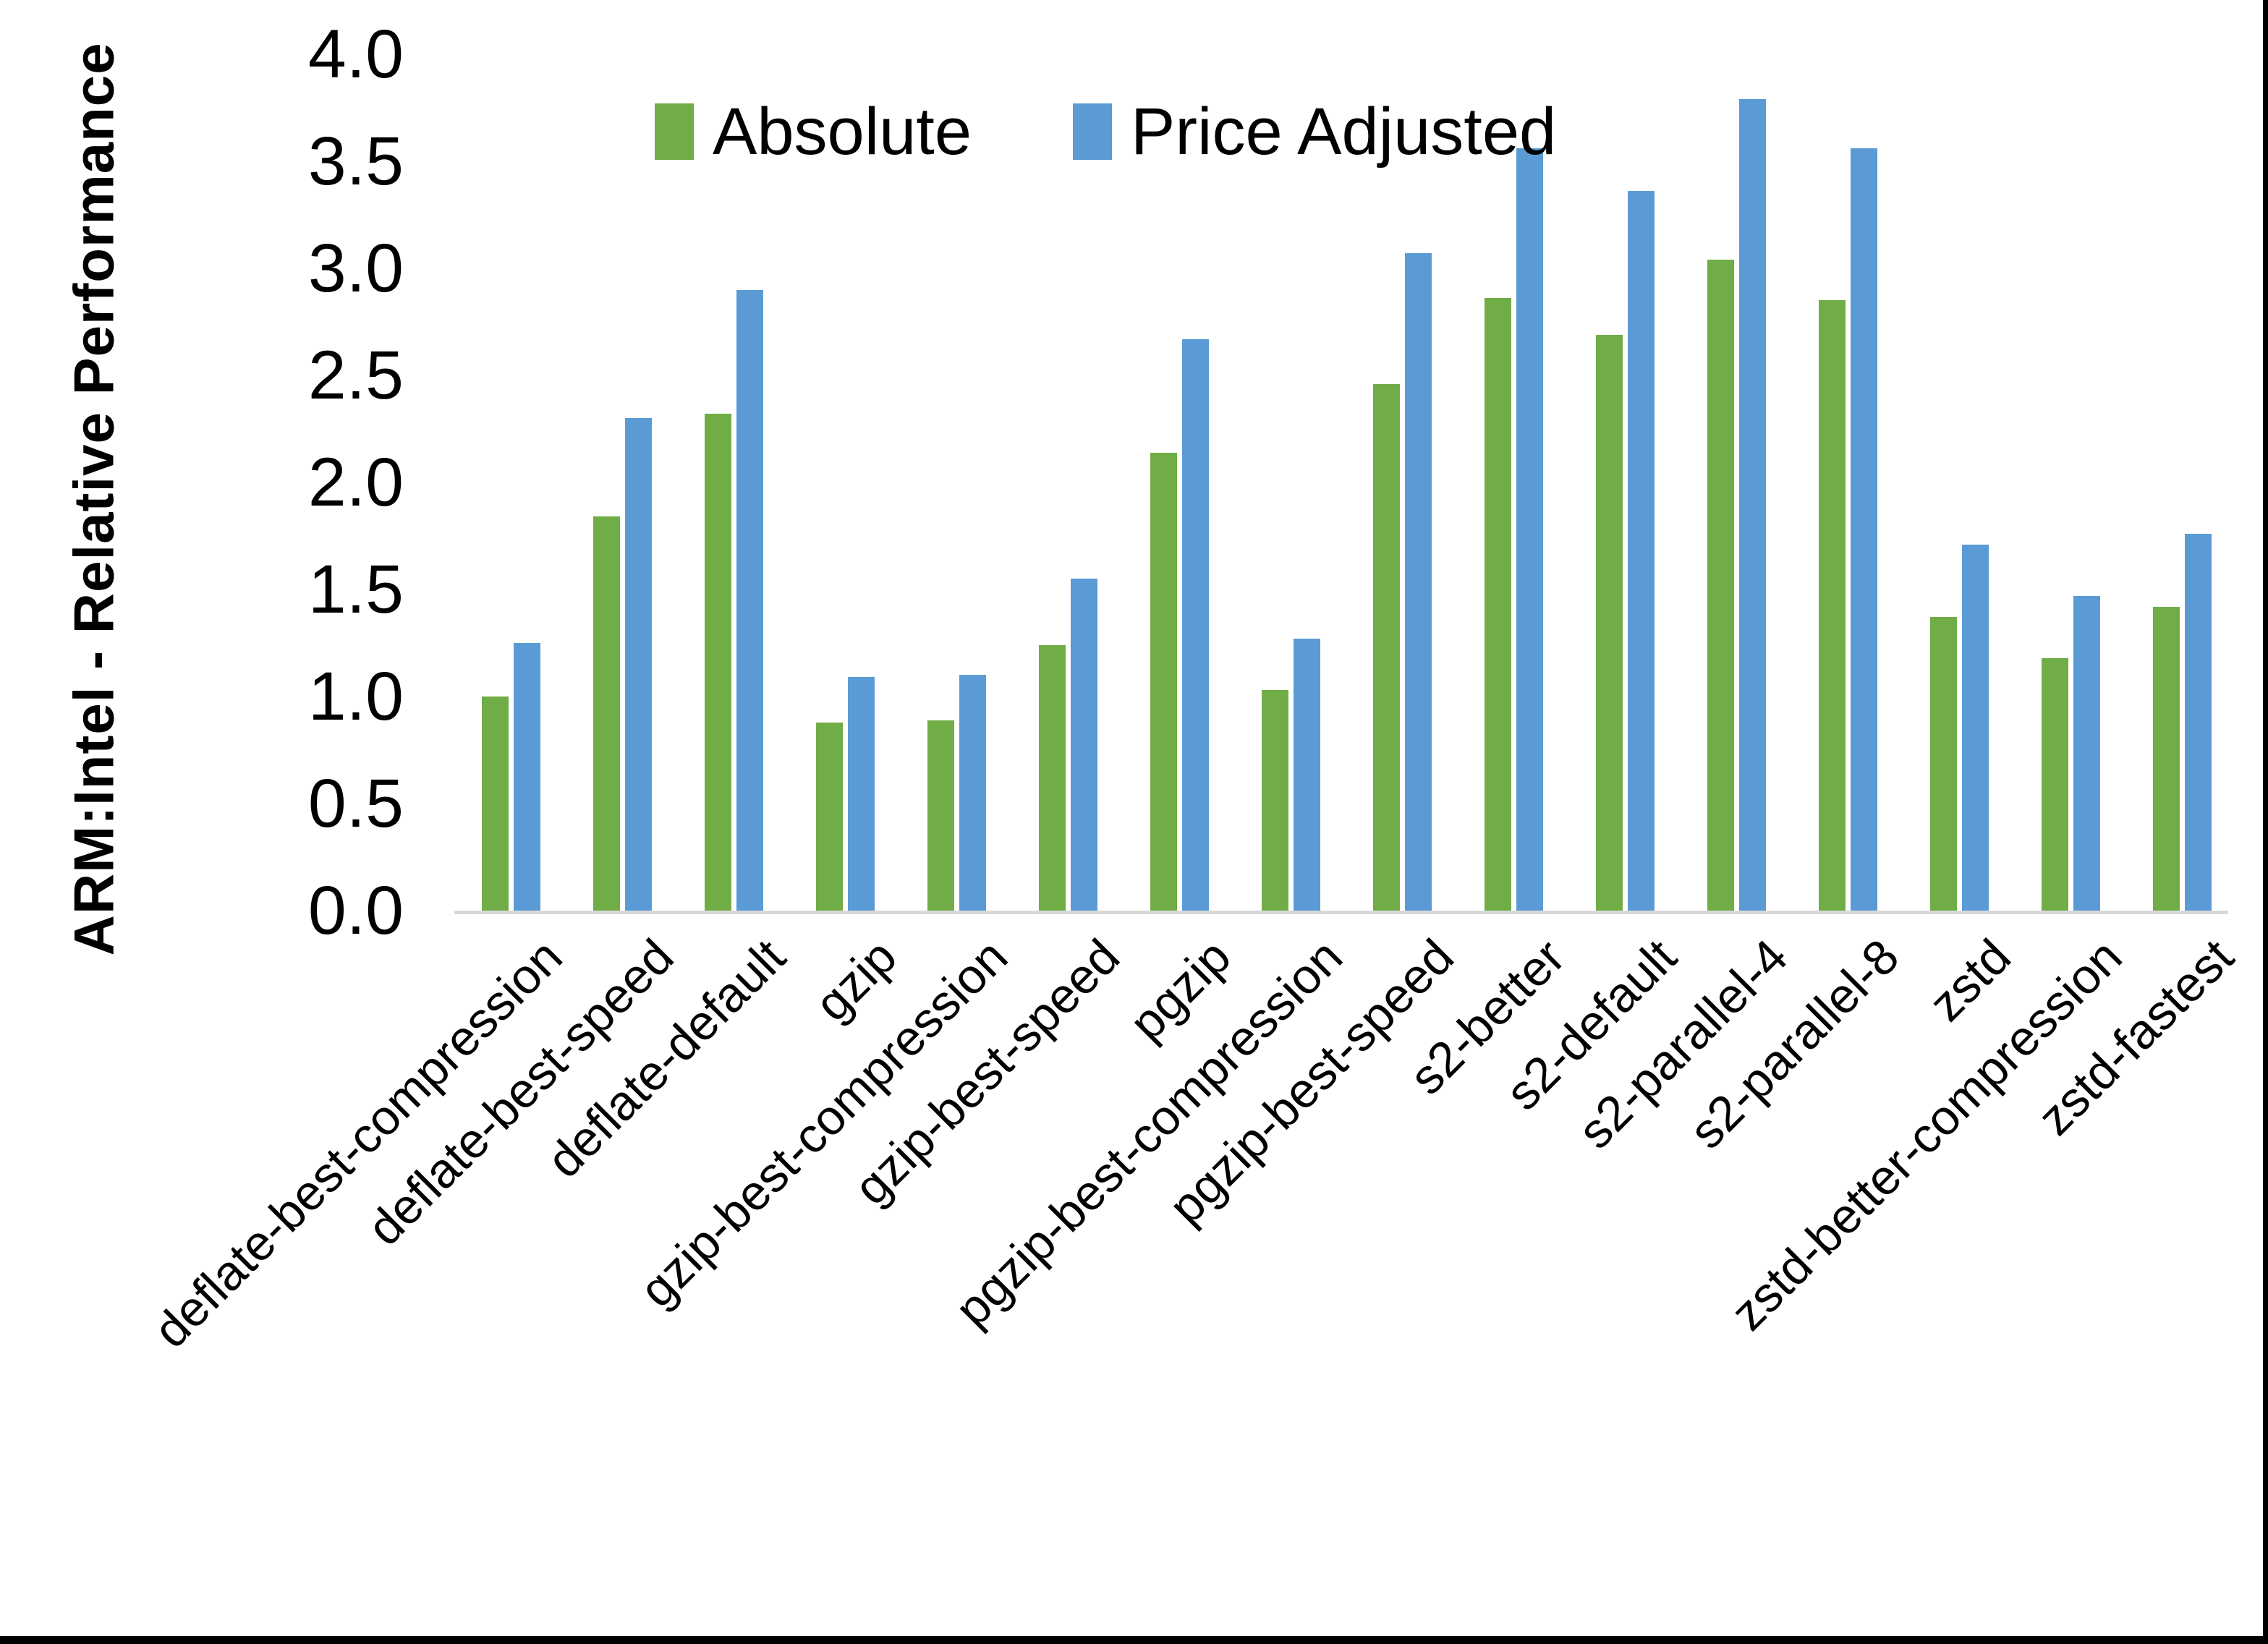  Describe the element at coordinates (355, 696) in the screenshot. I see `y-tick-label-1.0: 1.0` at that location.